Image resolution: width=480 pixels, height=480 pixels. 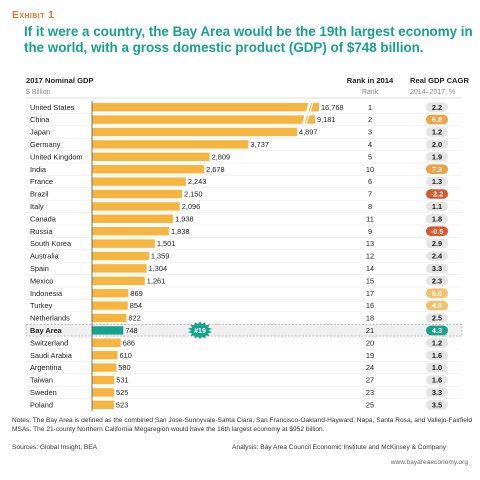 What do you see at coordinates (193, 194) in the screenshot?
I see `value-label: 2,150` at bounding box center [193, 194].